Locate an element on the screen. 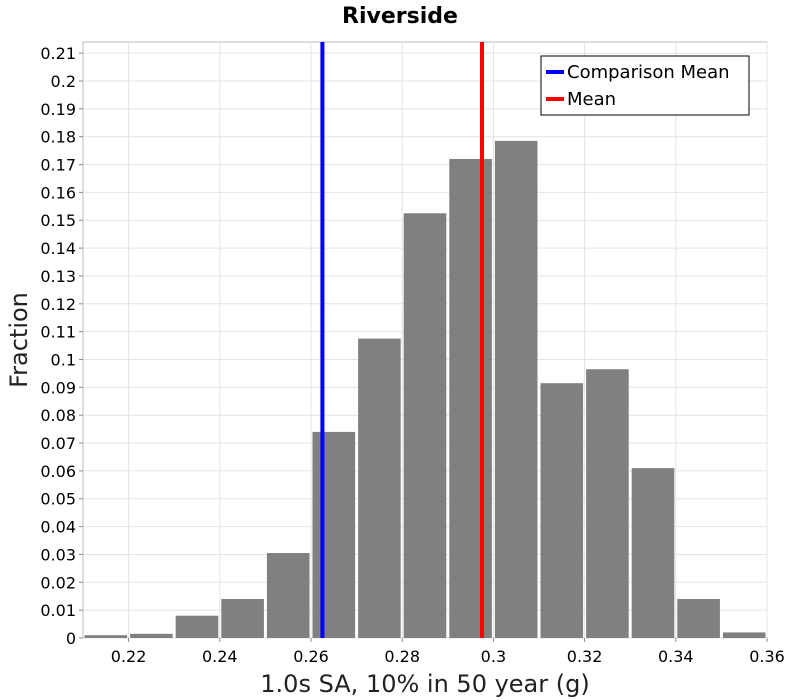 The image size is (800, 700). y-tick-label: 0.21 is located at coordinates (58, 53).